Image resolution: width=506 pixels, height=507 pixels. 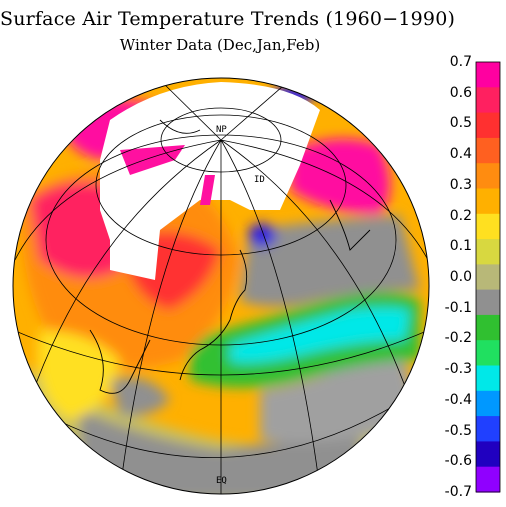 I want to click on colorbar, so click(x=488, y=277).